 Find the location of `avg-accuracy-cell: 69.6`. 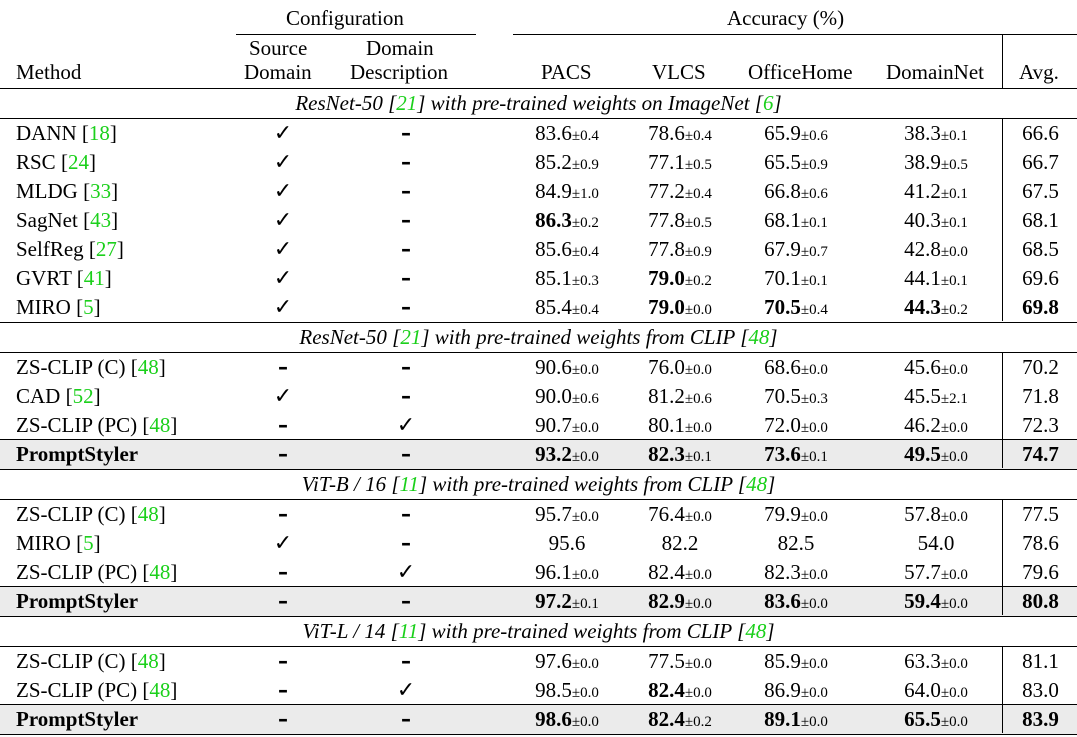

avg-accuracy-cell: 69.6 is located at coordinates (1040, 278).